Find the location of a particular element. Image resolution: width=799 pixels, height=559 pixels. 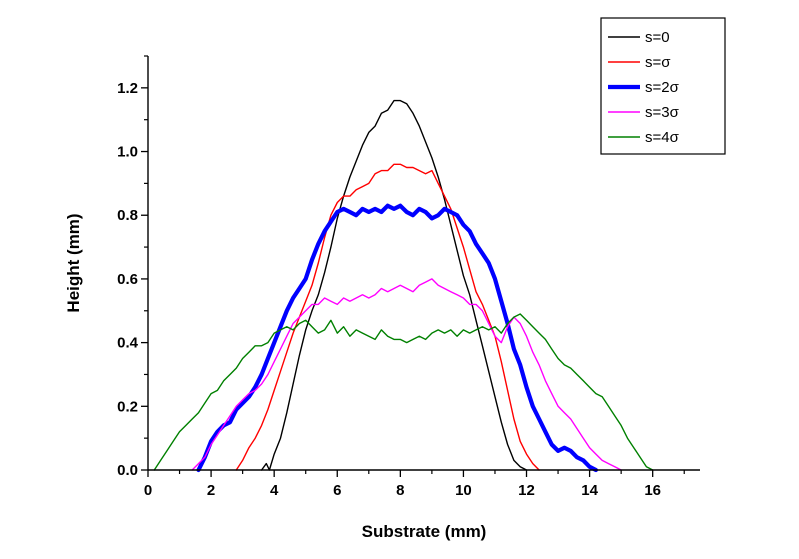

y-tick-label: 1.0 is located at coordinates (127, 152).